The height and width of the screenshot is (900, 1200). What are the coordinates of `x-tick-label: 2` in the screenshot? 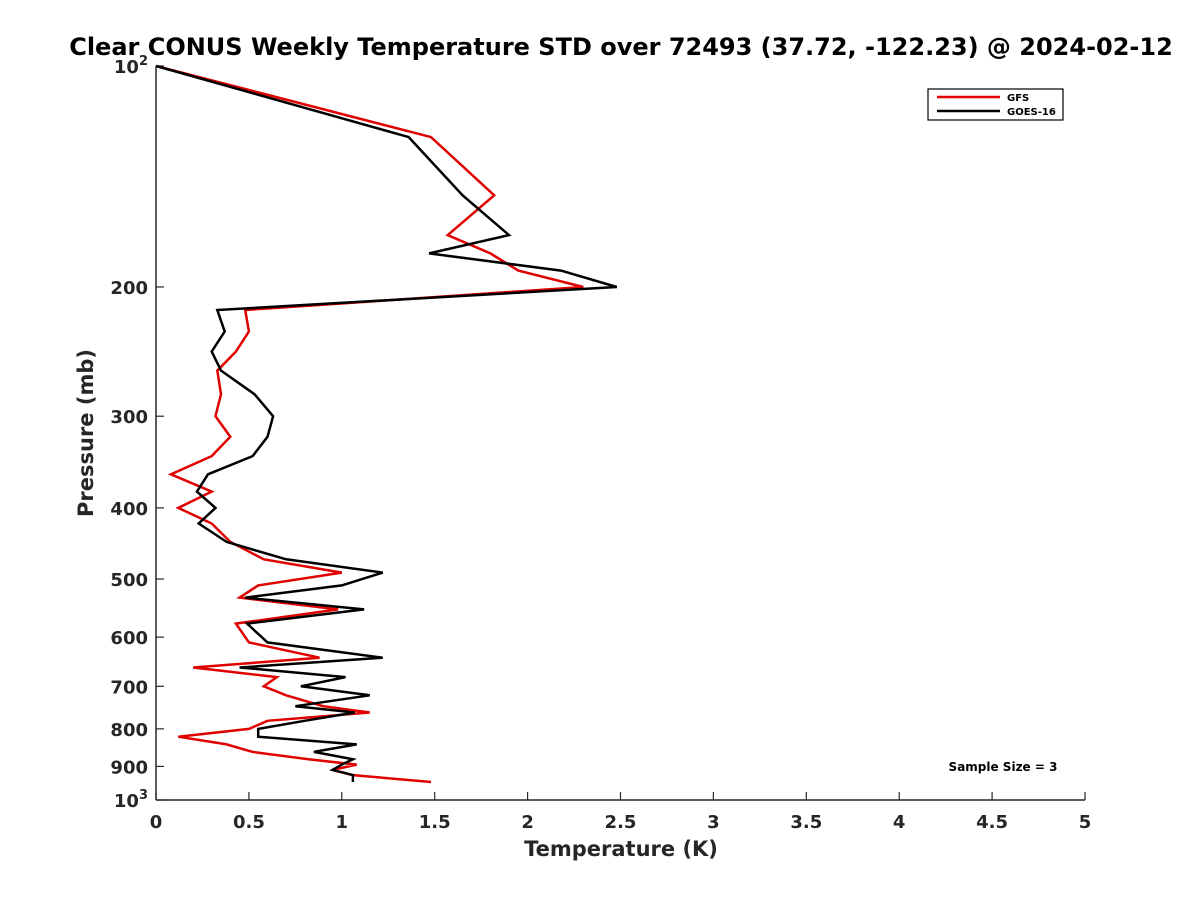 It's located at (527, 822).